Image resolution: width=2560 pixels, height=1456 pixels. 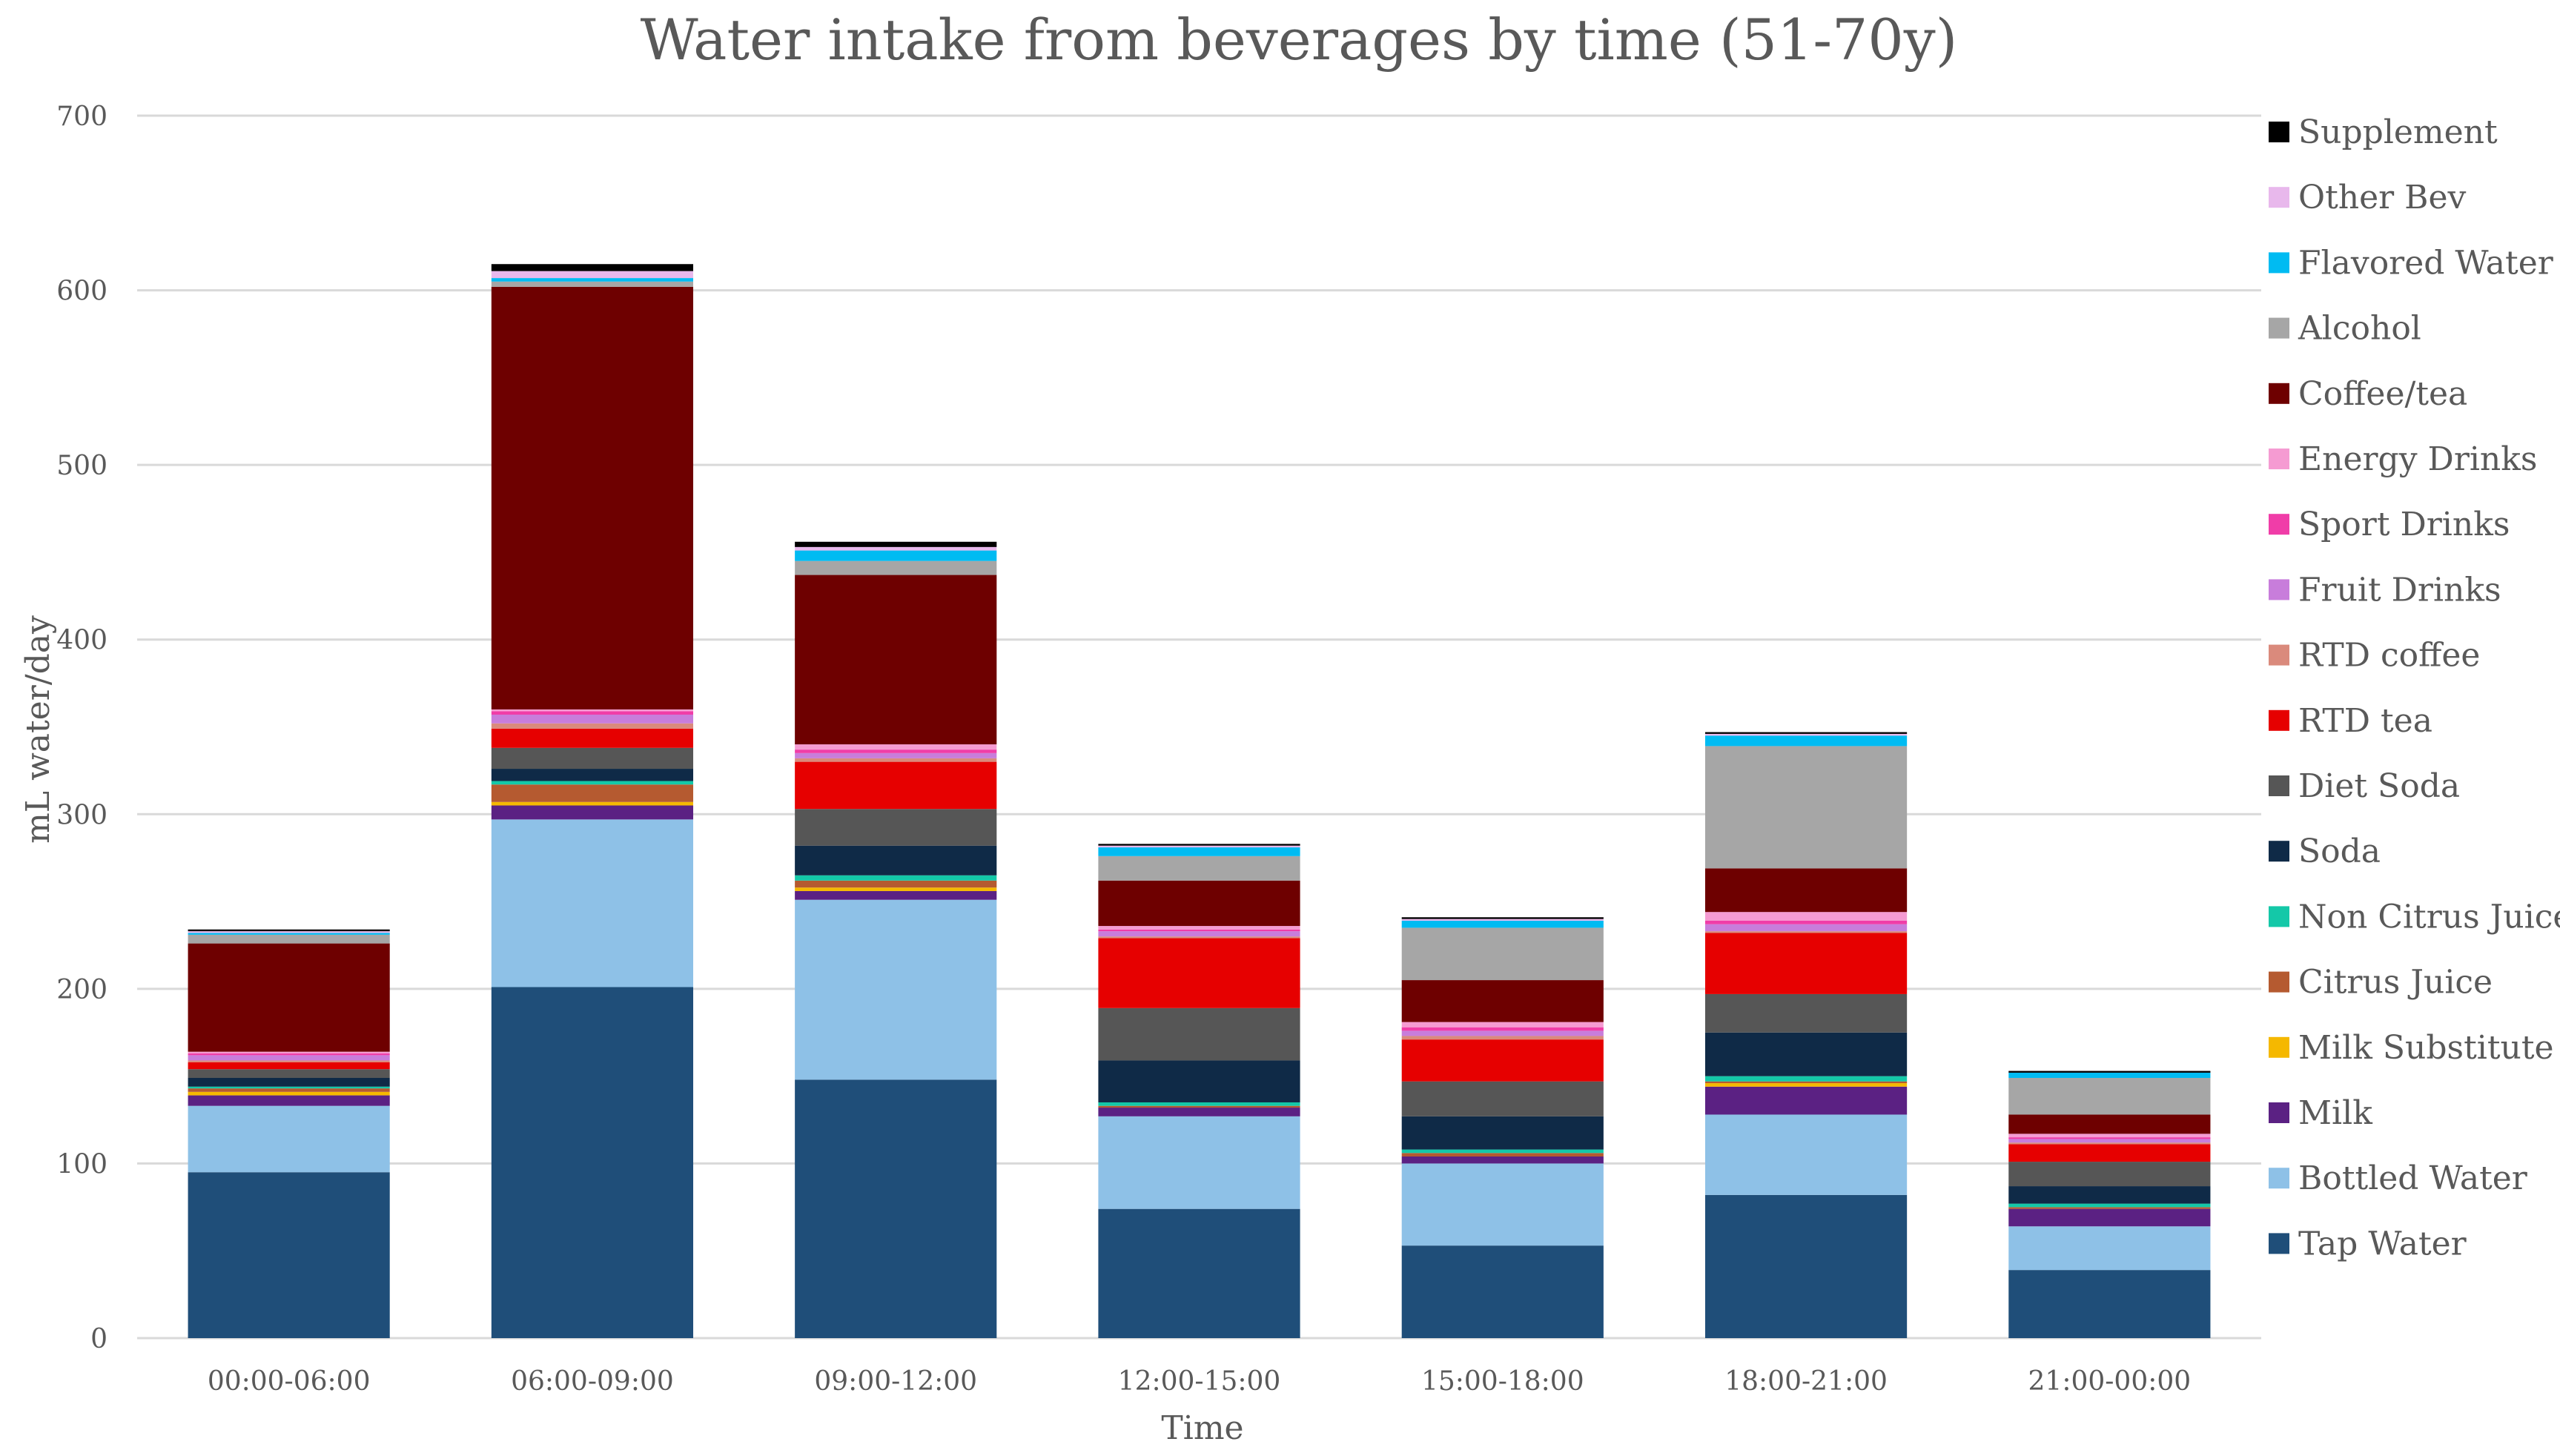 I want to click on legend-label: Other Bev, so click(x=2382, y=198).